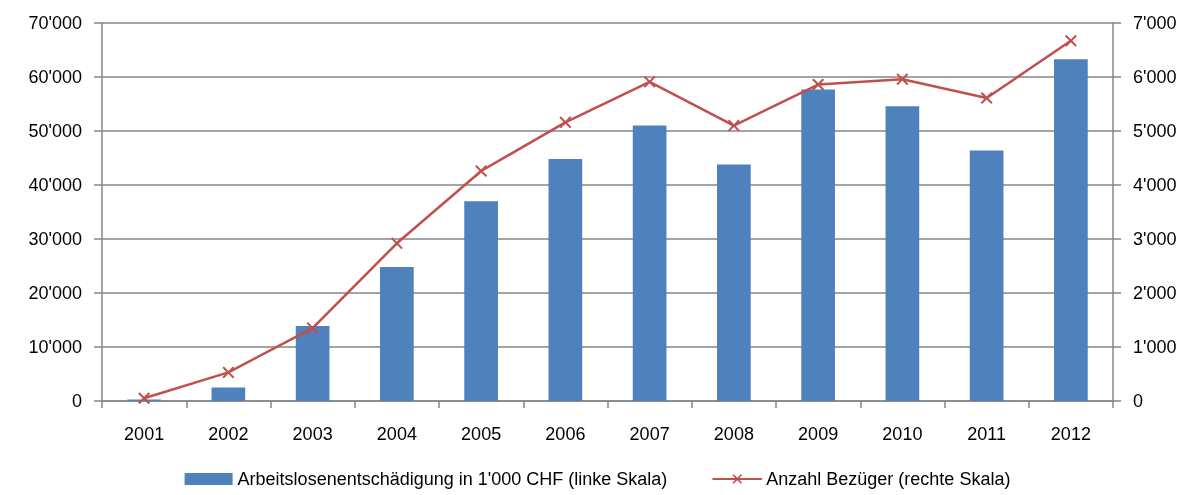 The width and height of the screenshot is (1195, 495). Describe the element at coordinates (1155, 131) in the screenshot. I see `y2-tick-label: 5'000` at that location.